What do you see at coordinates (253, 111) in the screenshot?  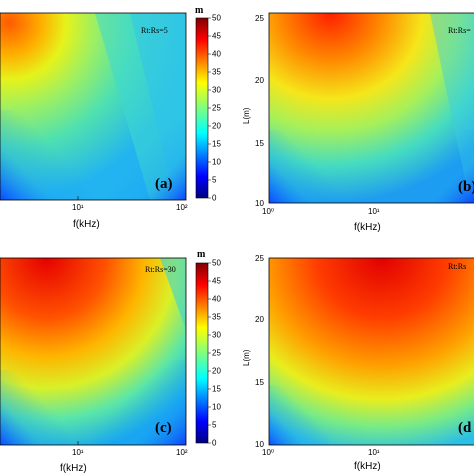 I see `panel-b-y-axis: 25 20 15 10 L(m)` at bounding box center [253, 111].